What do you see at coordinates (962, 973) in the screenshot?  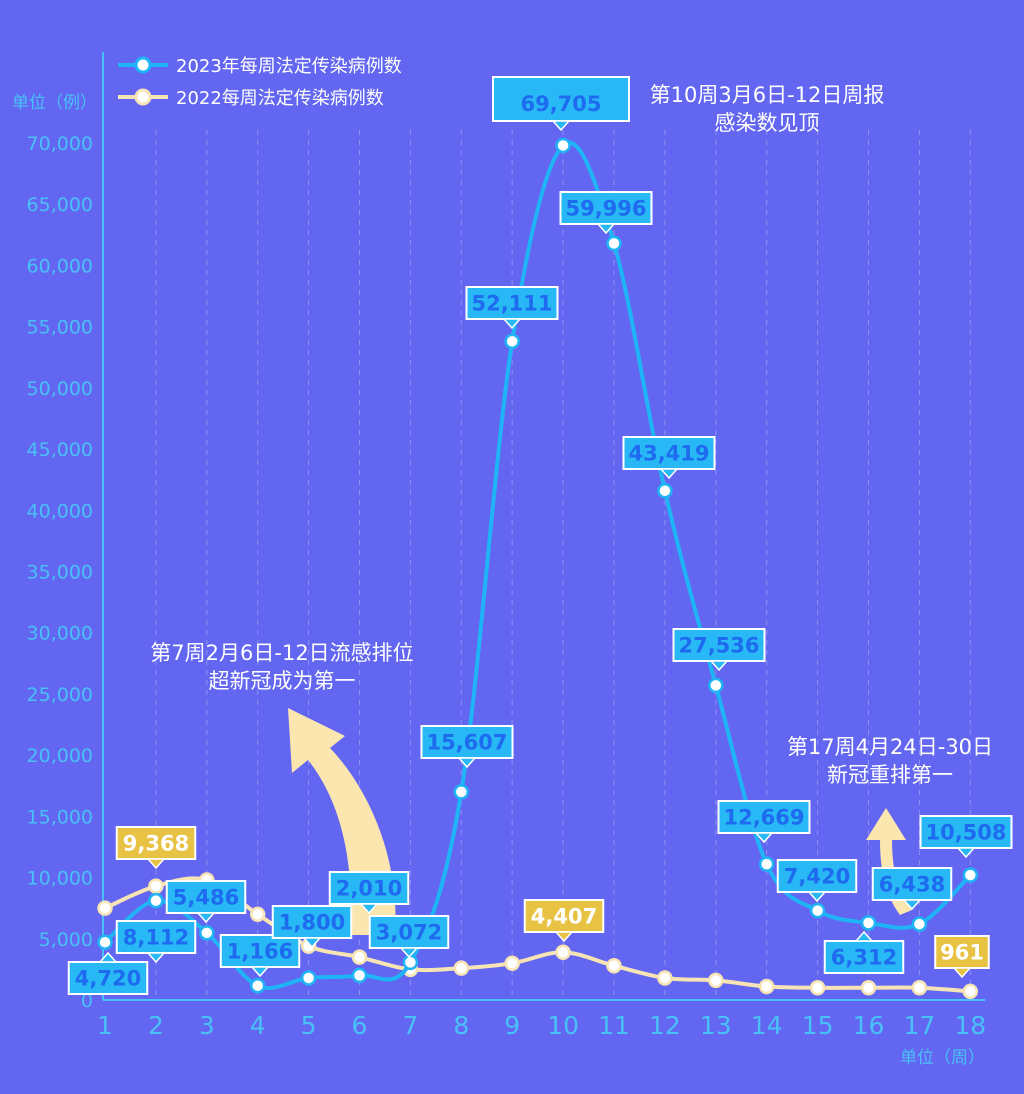 I see `data-label-2022-week-18-pointer` at bounding box center [962, 973].